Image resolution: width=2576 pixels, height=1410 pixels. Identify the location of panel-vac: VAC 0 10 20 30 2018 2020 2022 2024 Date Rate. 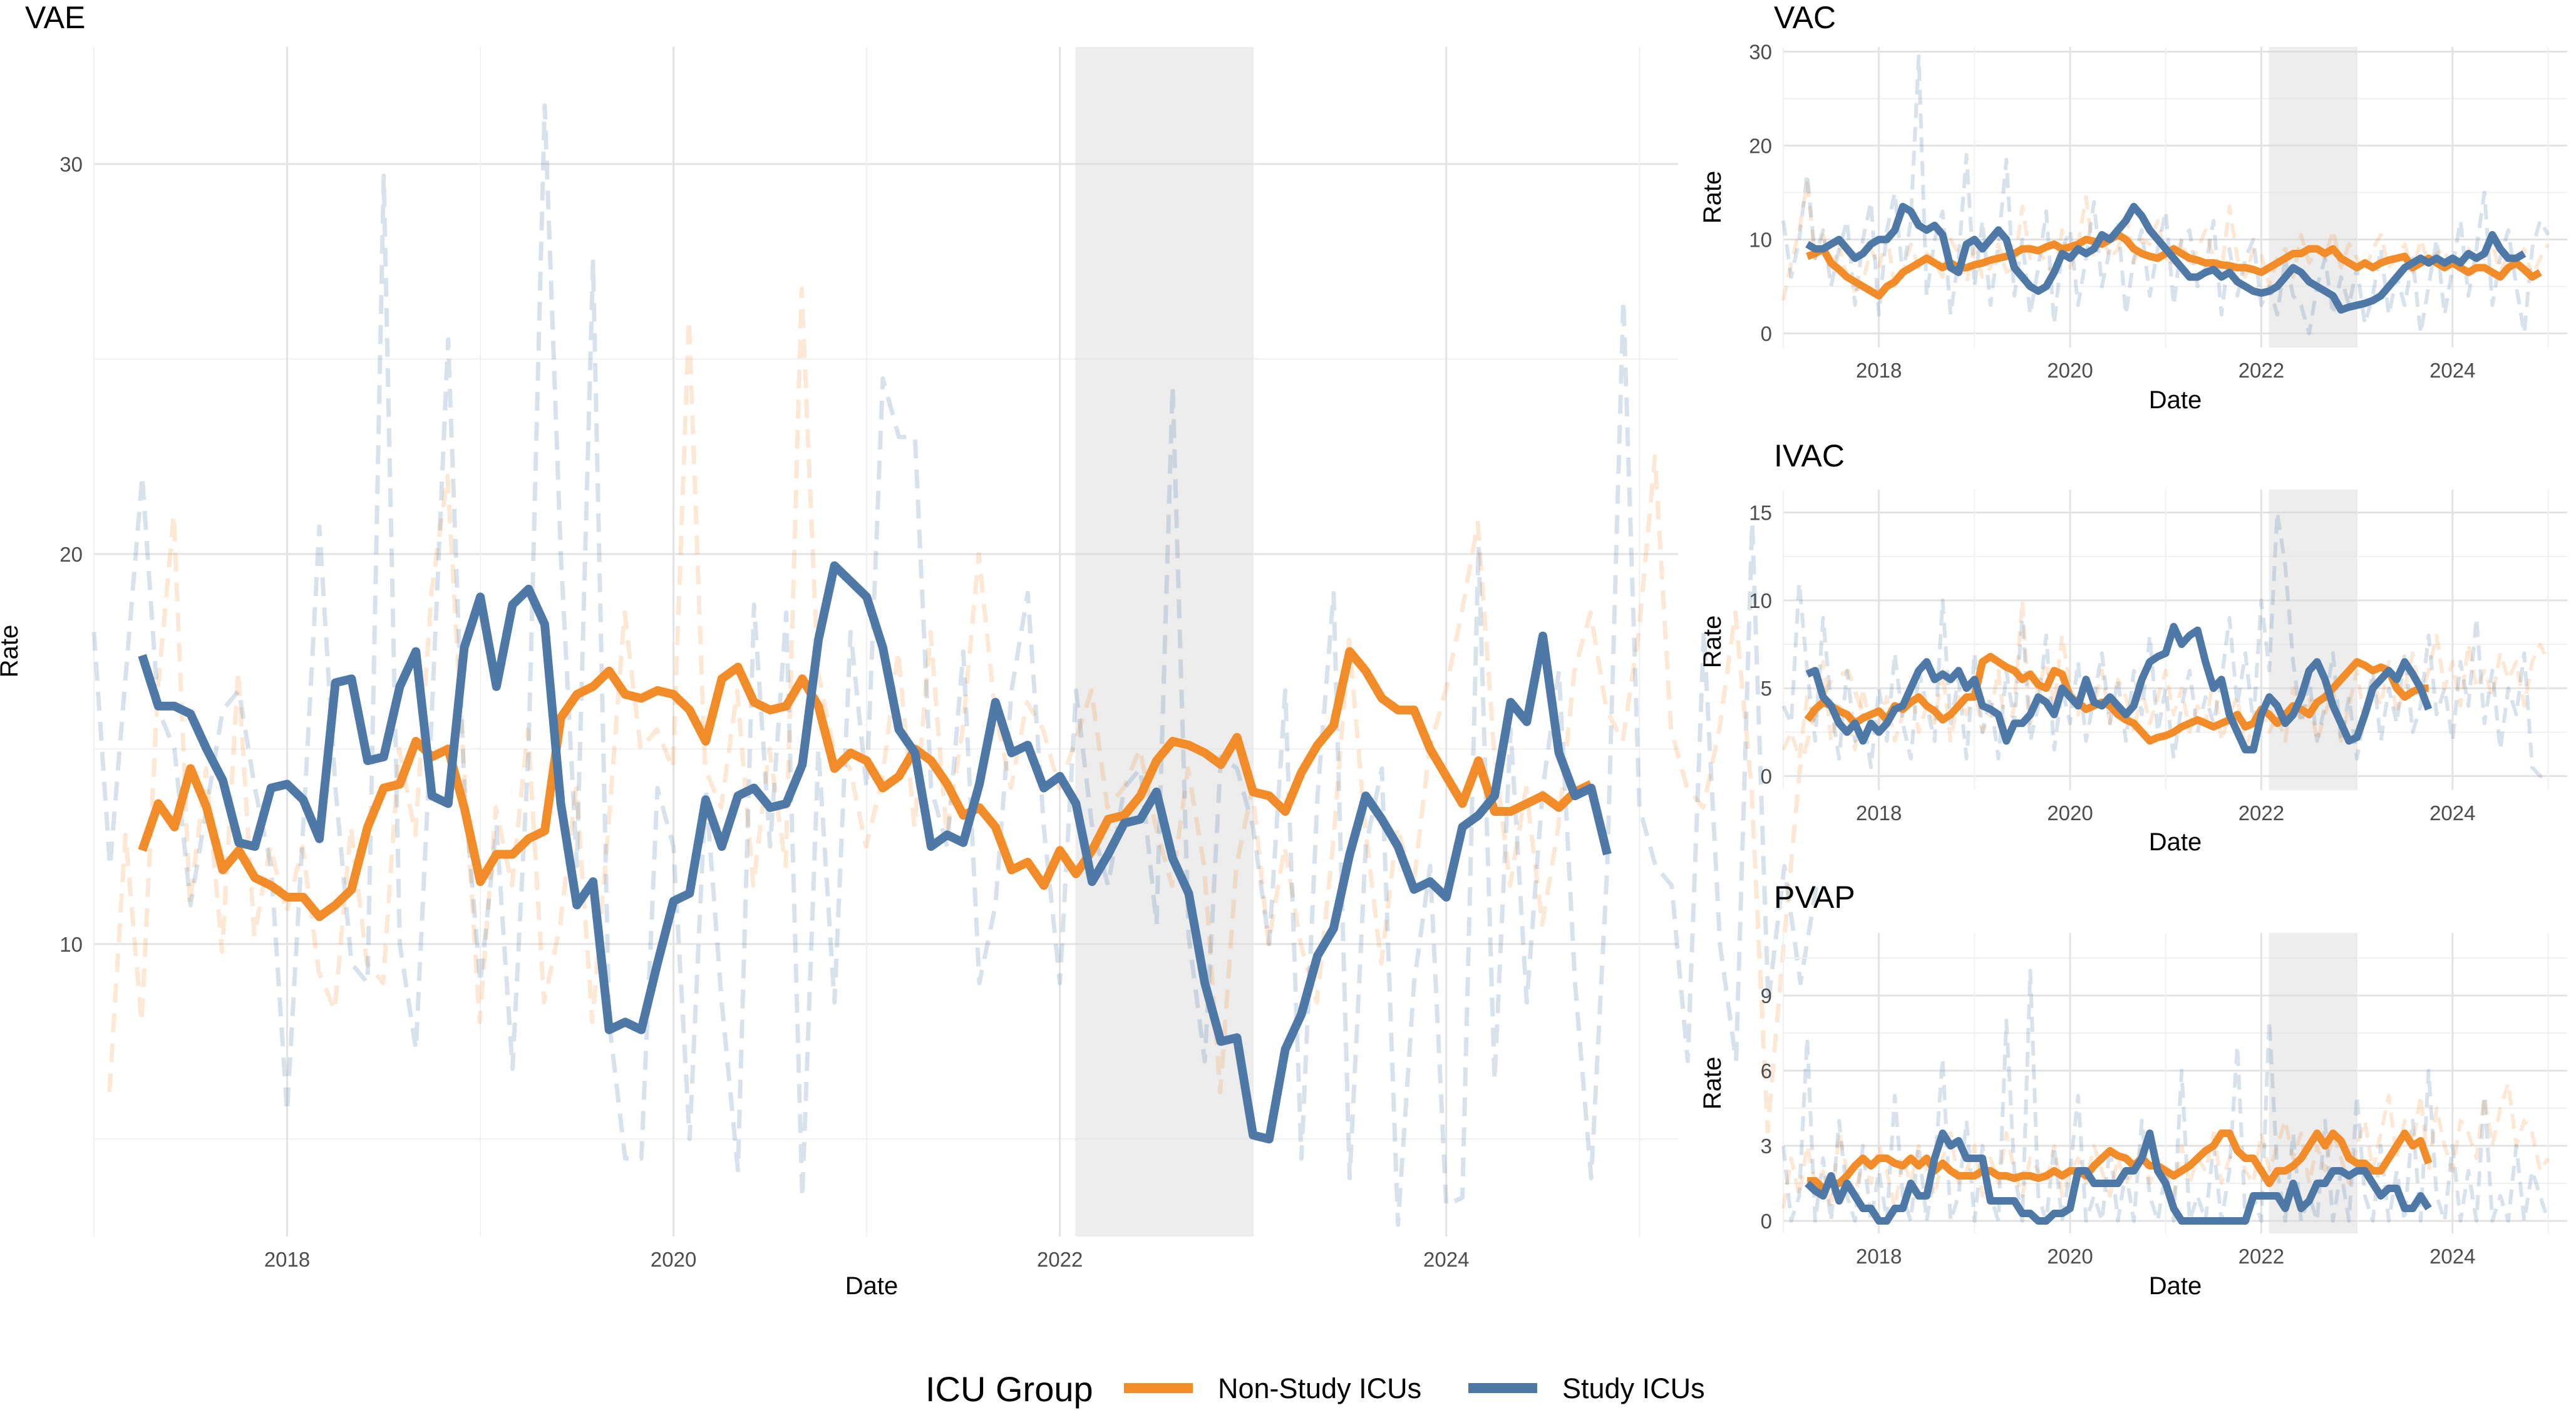
(2133, 207).